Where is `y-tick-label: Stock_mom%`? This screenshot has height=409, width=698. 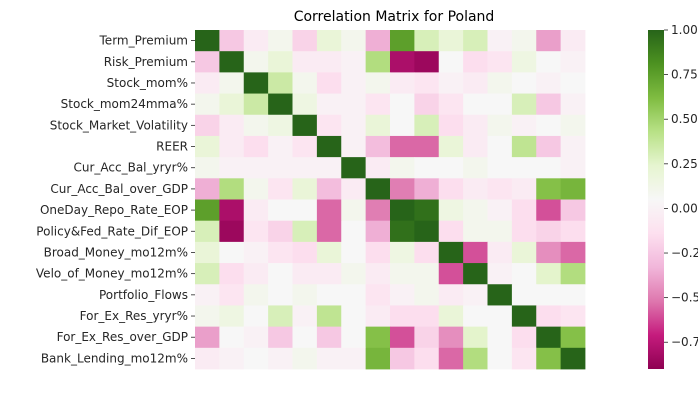
y-tick-label: Stock_mom% is located at coordinates (147, 83).